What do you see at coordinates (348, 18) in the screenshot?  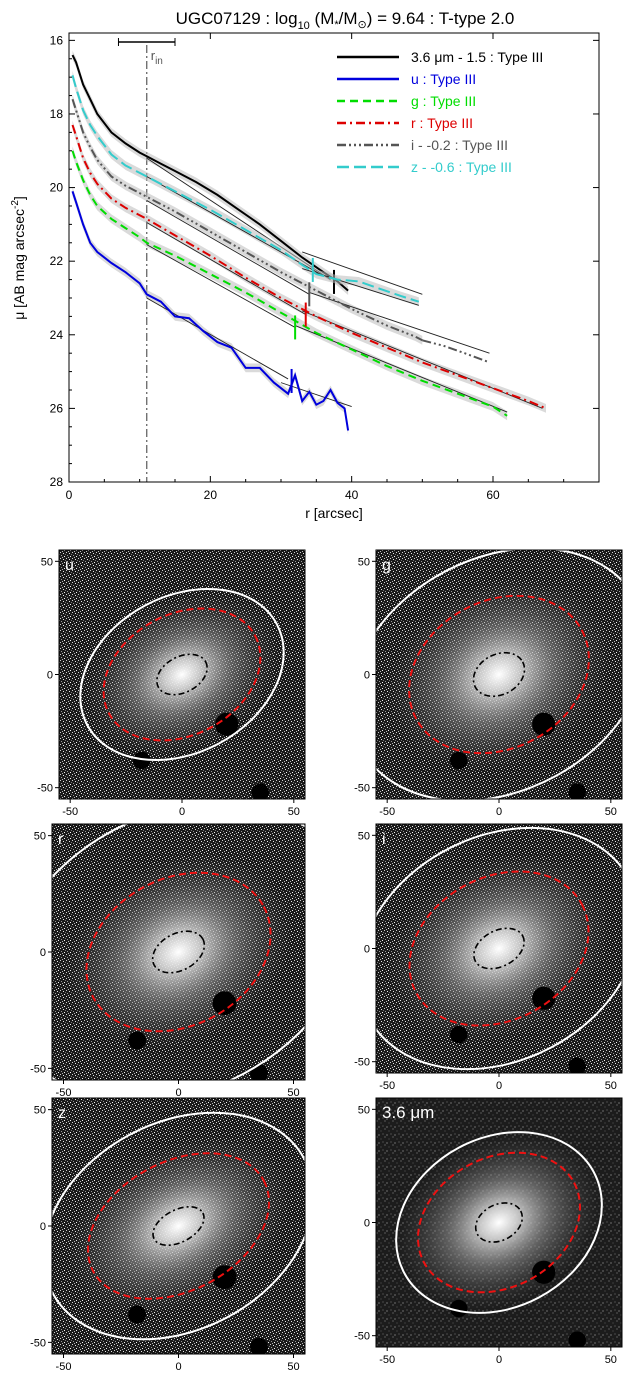 I see `chart-title-over: /M` at bounding box center [348, 18].